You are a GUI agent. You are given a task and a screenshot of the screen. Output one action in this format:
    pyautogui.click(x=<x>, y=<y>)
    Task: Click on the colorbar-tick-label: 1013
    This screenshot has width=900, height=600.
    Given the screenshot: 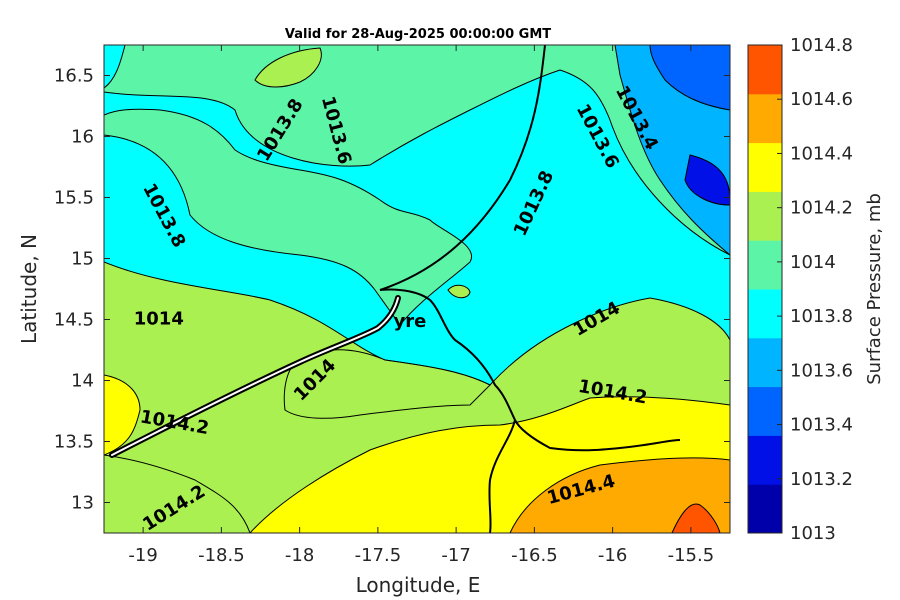 What is the action you would take?
    pyautogui.click(x=813, y=533)
    